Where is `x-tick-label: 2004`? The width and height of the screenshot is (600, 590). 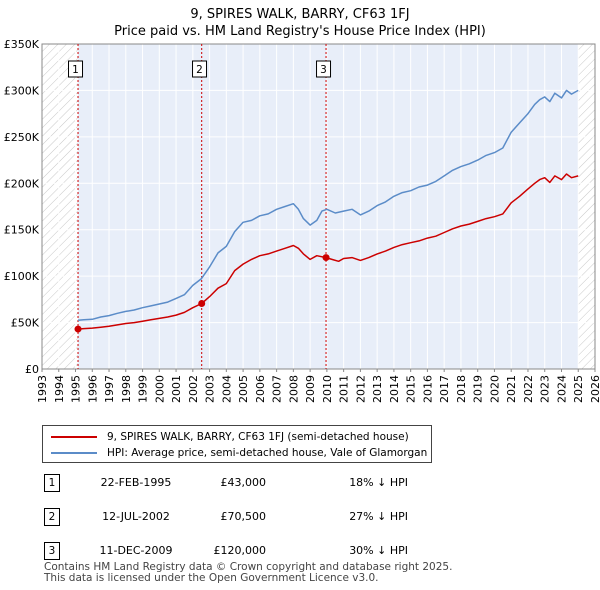
x-tick-label: 2004 is located at coordinates (226, 389).